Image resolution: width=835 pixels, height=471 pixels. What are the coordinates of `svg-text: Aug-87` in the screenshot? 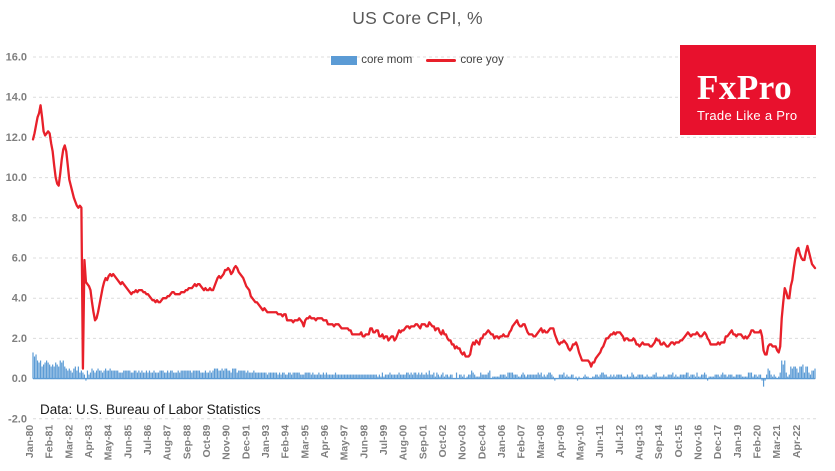 It's located at (168, 443).